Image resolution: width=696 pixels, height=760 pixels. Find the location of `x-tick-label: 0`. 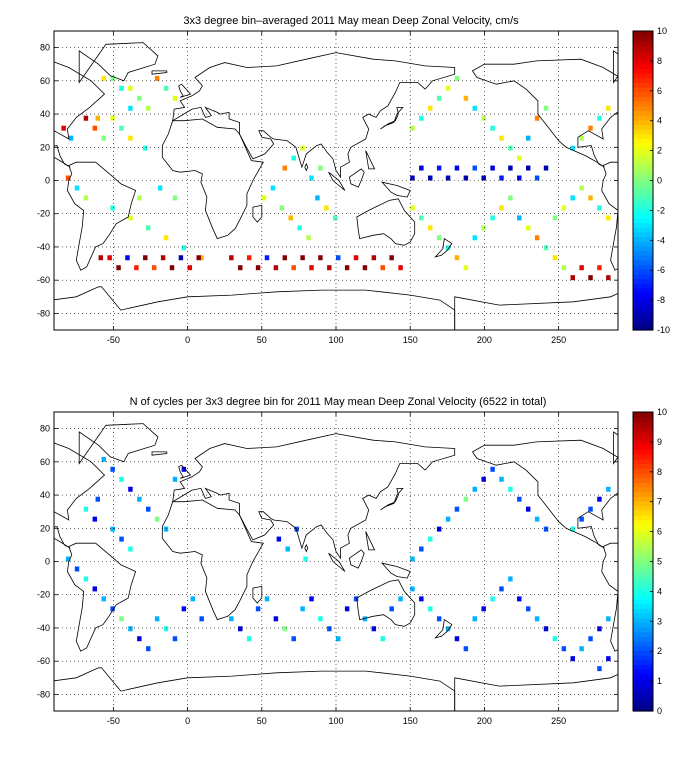

x-tick-label: 0 is located at coordinates (187, 340).